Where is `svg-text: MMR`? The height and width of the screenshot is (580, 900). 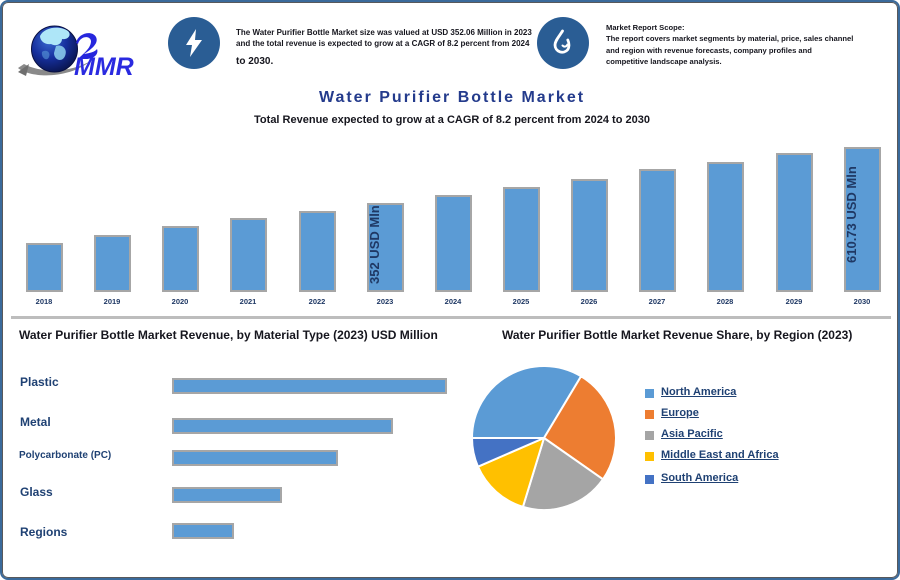 svg-text: MMR is located at coordinates (104, 67).